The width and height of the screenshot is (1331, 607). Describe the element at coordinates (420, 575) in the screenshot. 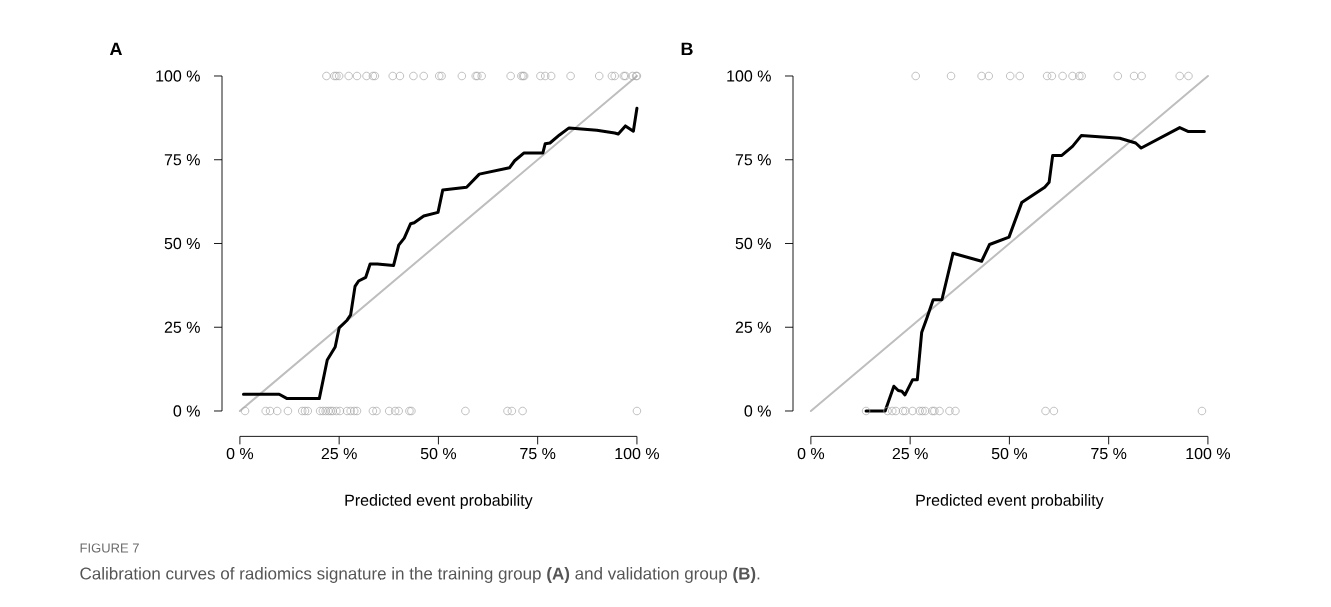

I see `text: Calibration curves of radiomics signature in the training group (A) and validation group (B).` at that location.